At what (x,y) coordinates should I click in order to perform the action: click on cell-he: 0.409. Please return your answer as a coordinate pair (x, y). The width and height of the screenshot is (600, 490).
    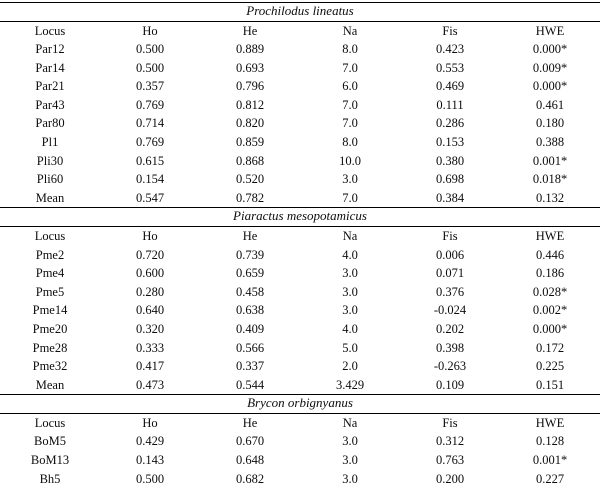
    Looking at the image, I should click on (250, 328).